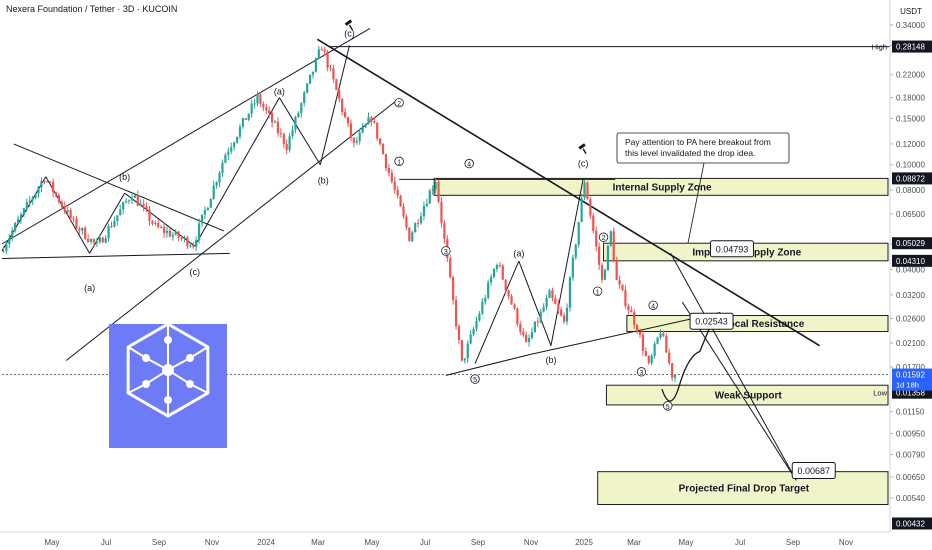 Image resolution: width=932 pixels, height=550 pixels. I want to click on zone-label: Local Resistance, so click(764, 324).